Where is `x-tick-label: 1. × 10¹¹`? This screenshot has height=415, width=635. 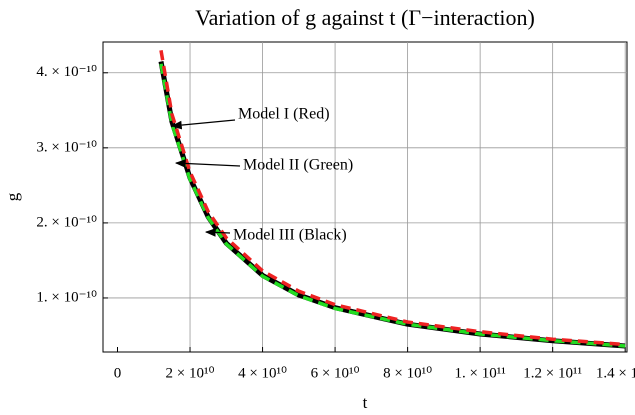
x-tick-label: 1. × 10¹¹ is located at coordinates (480, 373).